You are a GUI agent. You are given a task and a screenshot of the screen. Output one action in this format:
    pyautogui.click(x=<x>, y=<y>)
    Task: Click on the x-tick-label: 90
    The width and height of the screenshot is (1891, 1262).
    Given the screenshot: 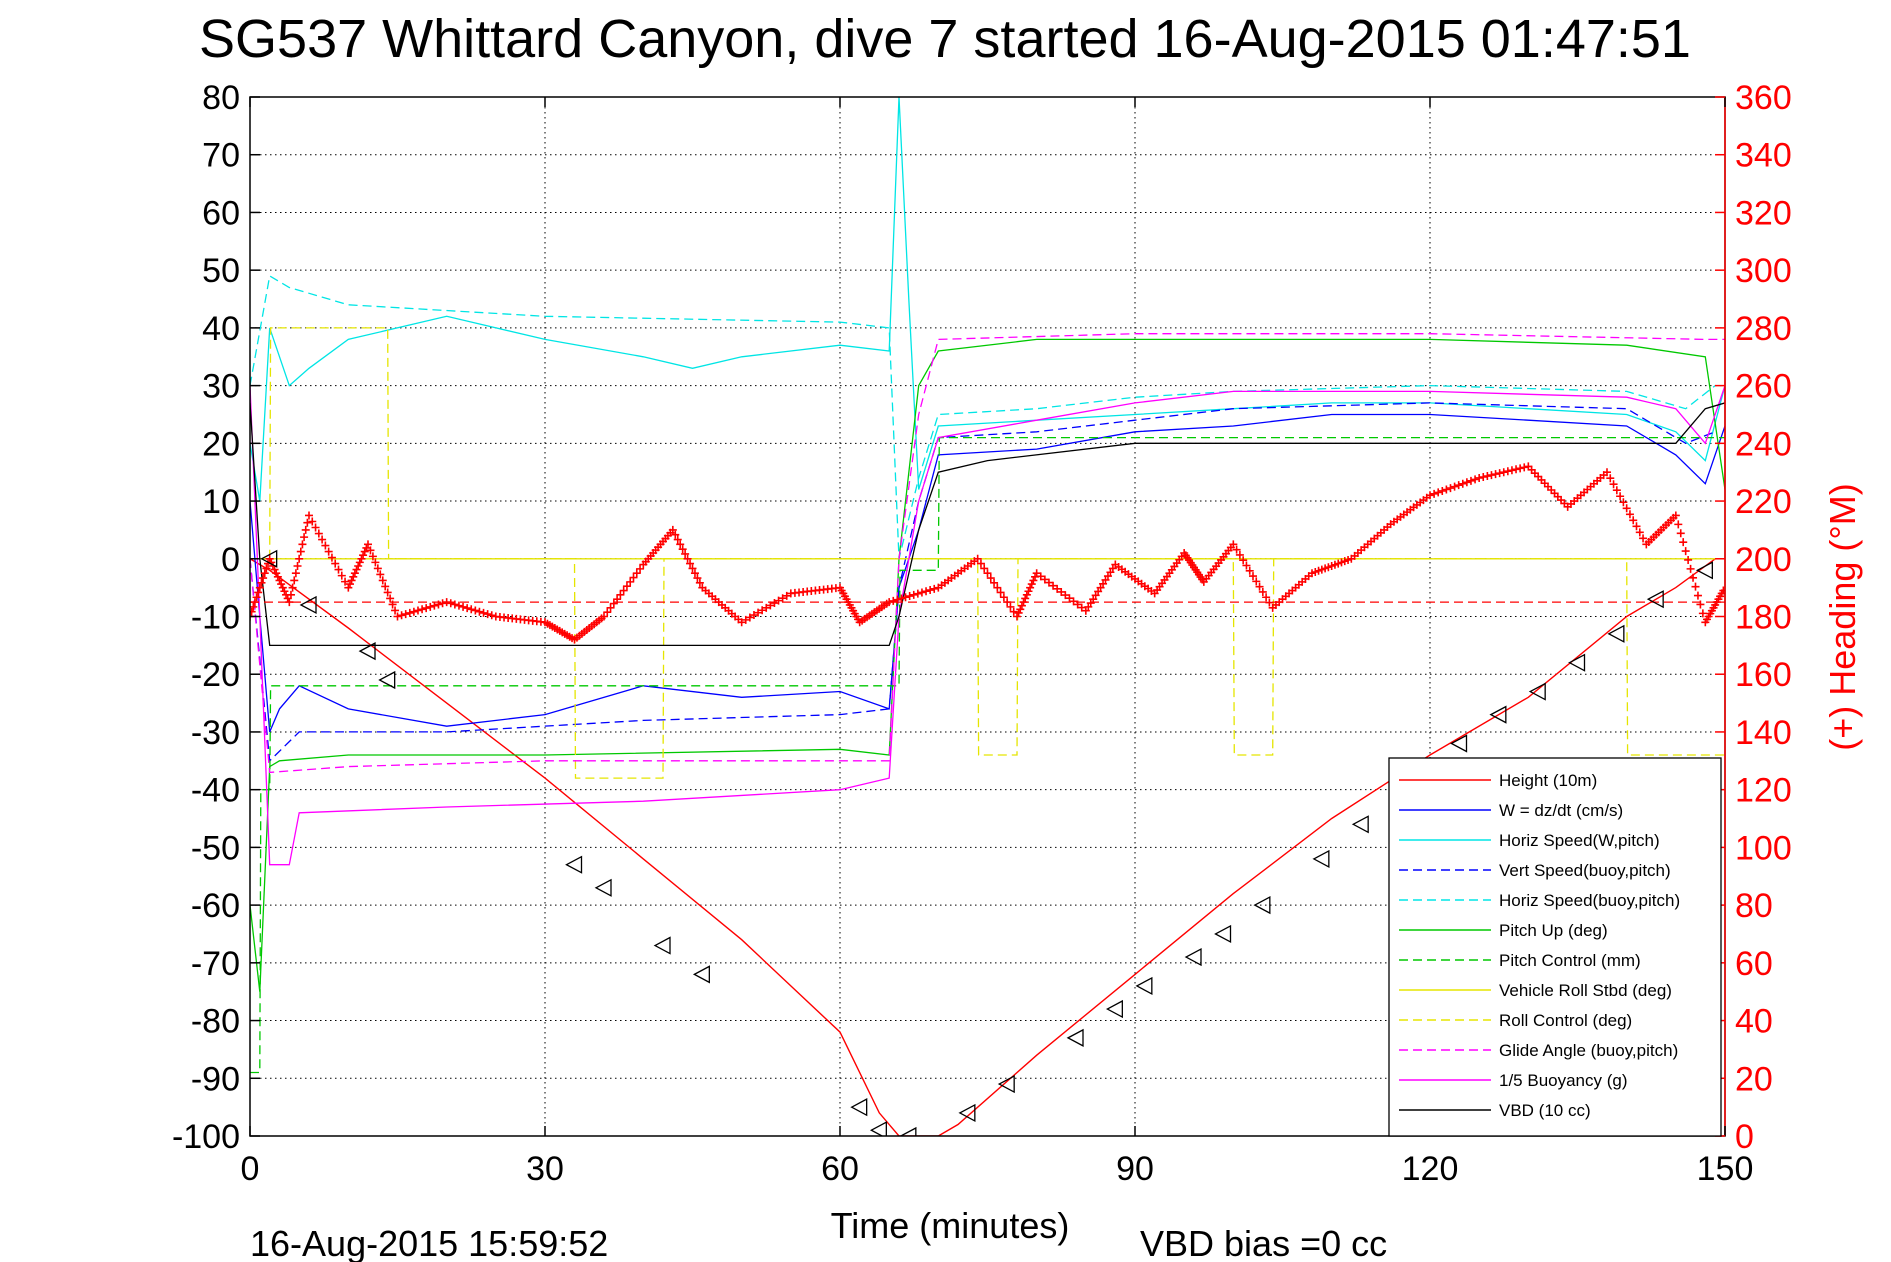 What is the action you would take?
    pyautogui.click(x=1135, y=1169)
    